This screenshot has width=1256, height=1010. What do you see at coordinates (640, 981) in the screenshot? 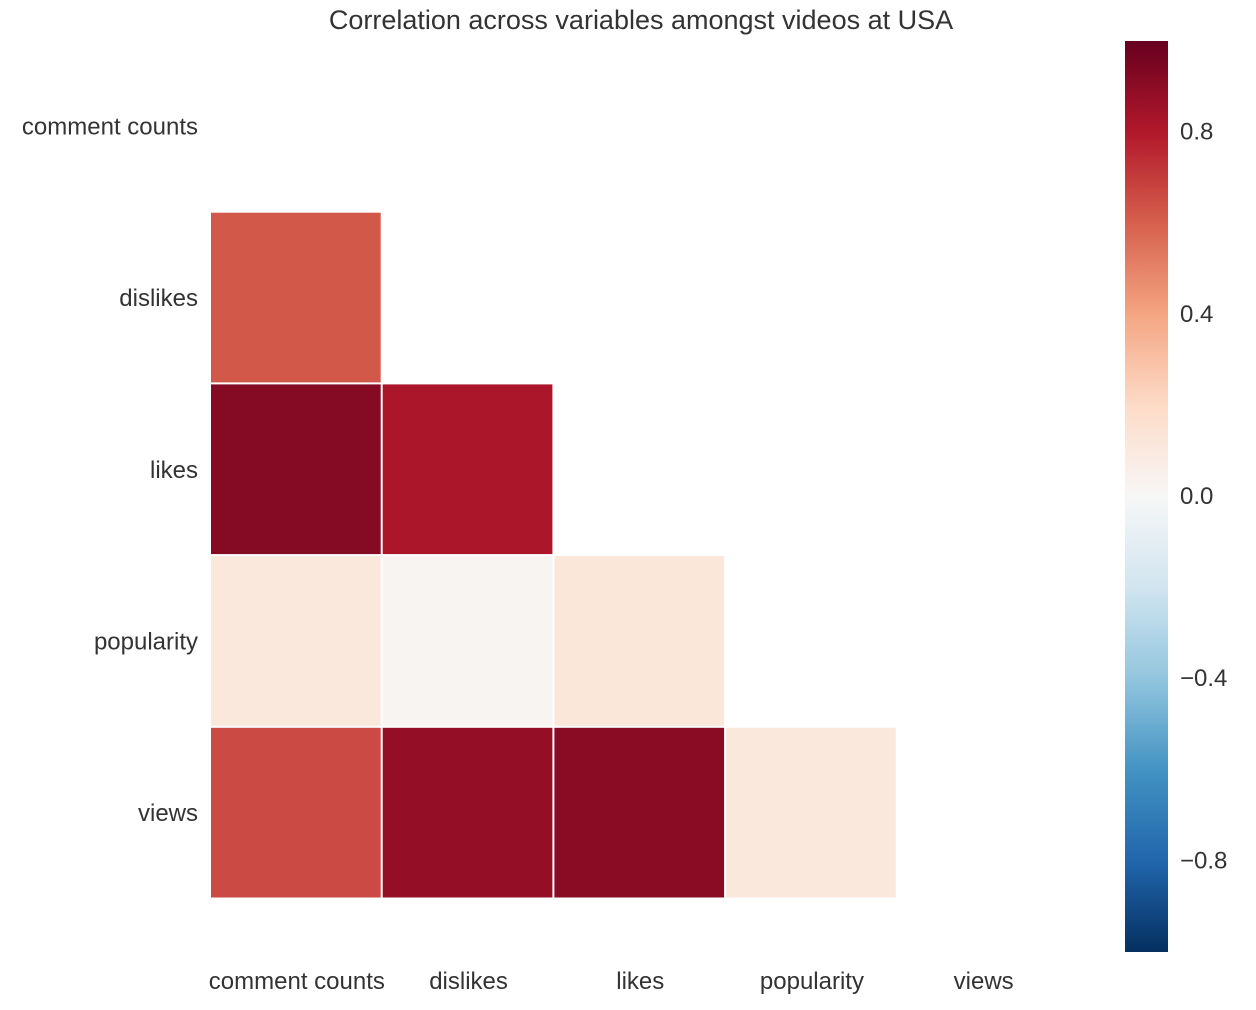
I see `column-tick-label: likes` at bounding box center [640, 981].